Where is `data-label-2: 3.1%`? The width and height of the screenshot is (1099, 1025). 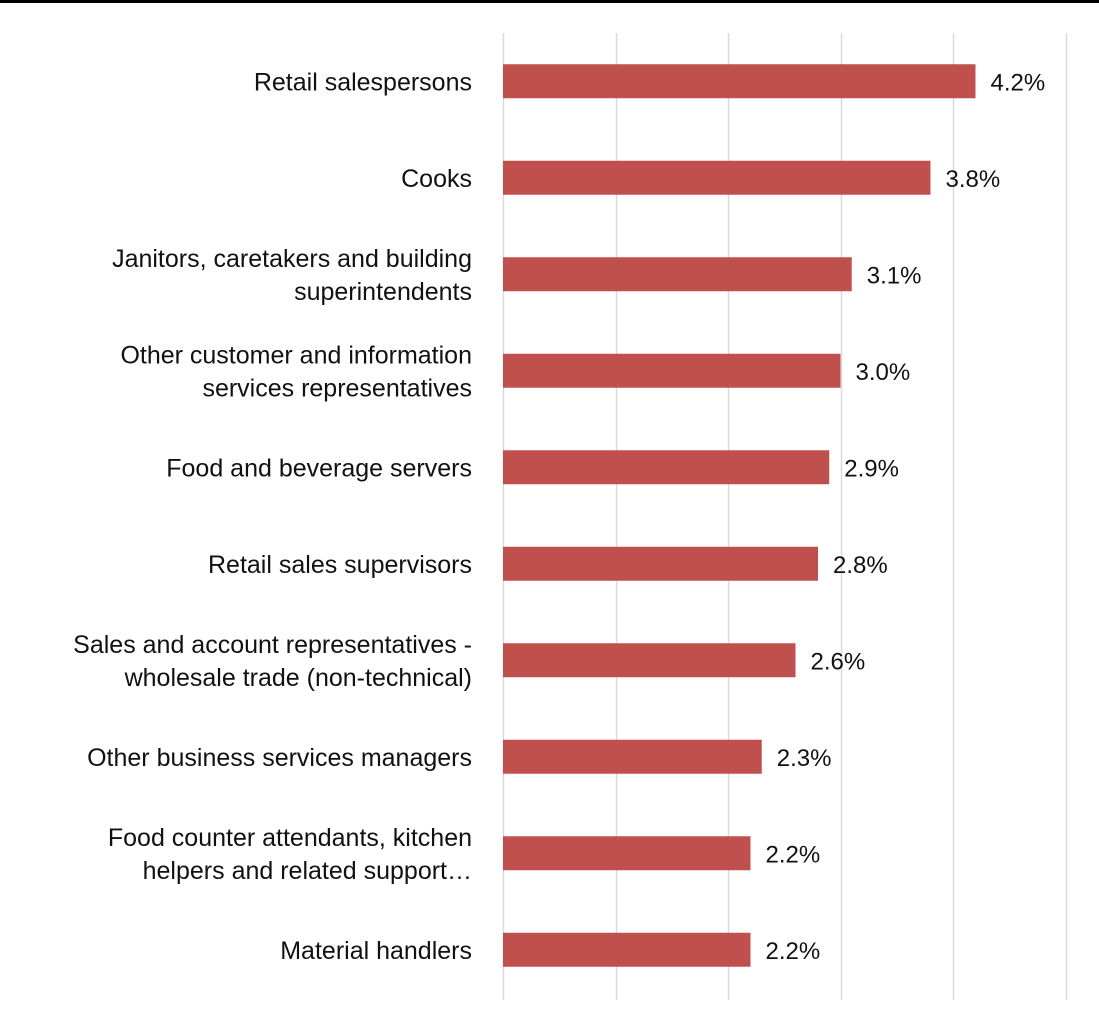
data-label-2: 3.1% is located at coordinates (894, 275).